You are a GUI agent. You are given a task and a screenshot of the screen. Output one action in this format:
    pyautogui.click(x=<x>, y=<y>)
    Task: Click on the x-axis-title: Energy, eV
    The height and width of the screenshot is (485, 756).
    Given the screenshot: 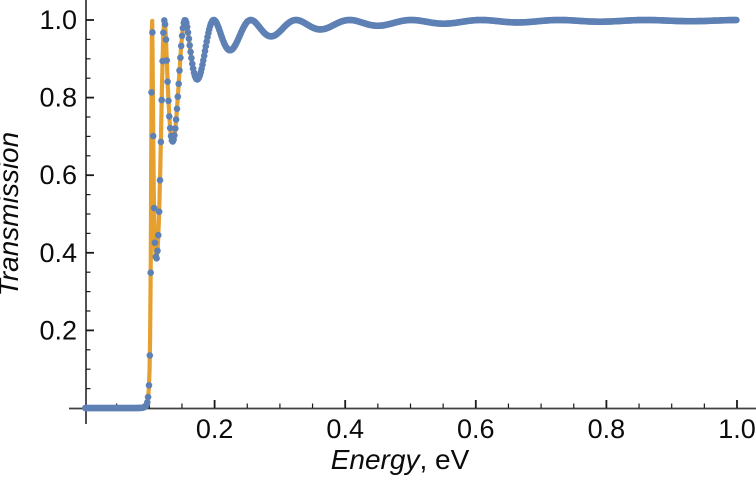 What is the action you would take?
    pyautogui.click(x=400, y=459)
    